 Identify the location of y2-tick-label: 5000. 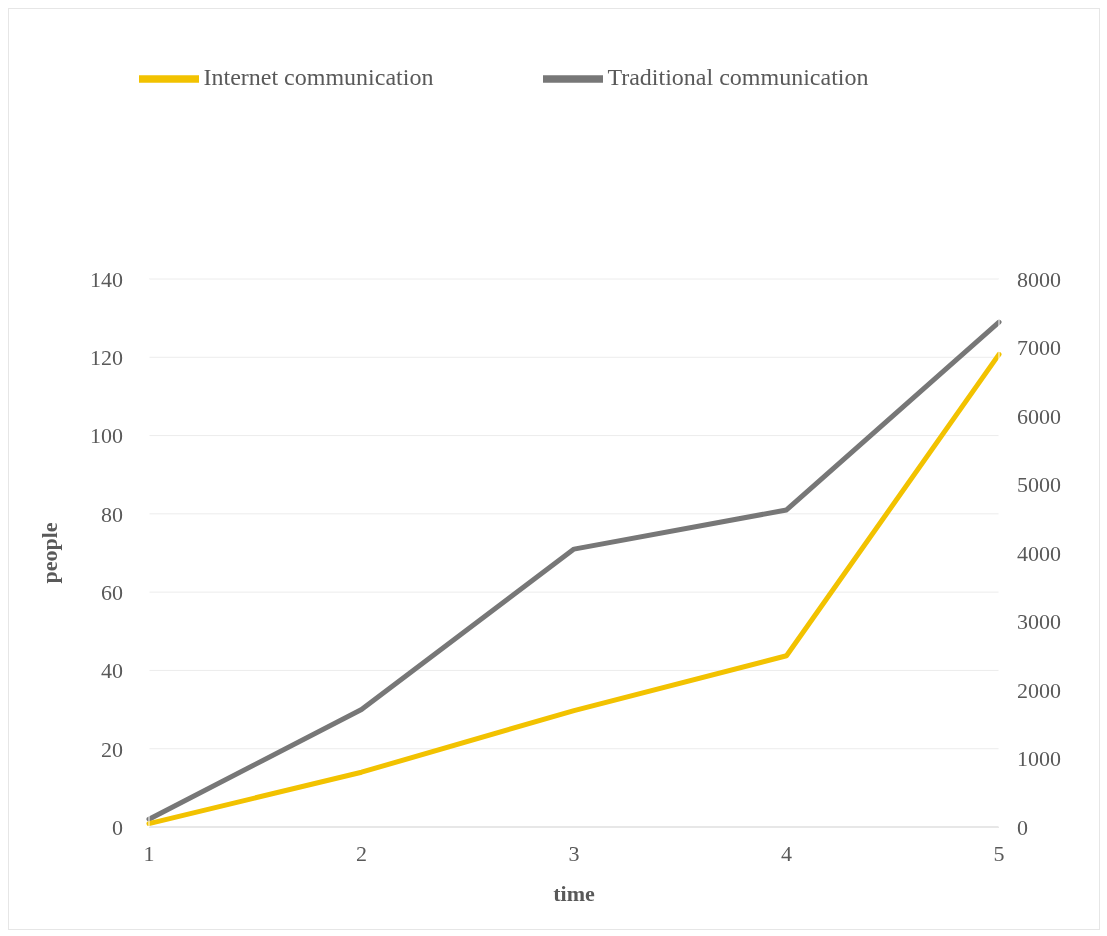
(1039, 485).